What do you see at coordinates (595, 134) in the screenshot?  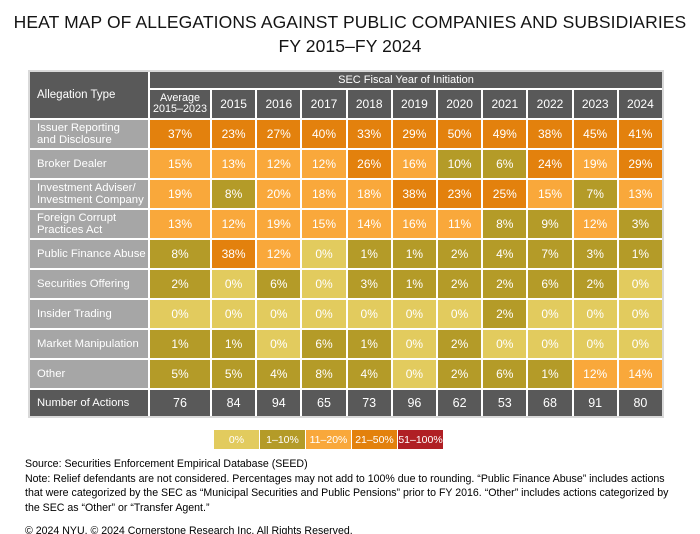 I see `heatmap-cell: 45%` at bounding box center [595, 134].